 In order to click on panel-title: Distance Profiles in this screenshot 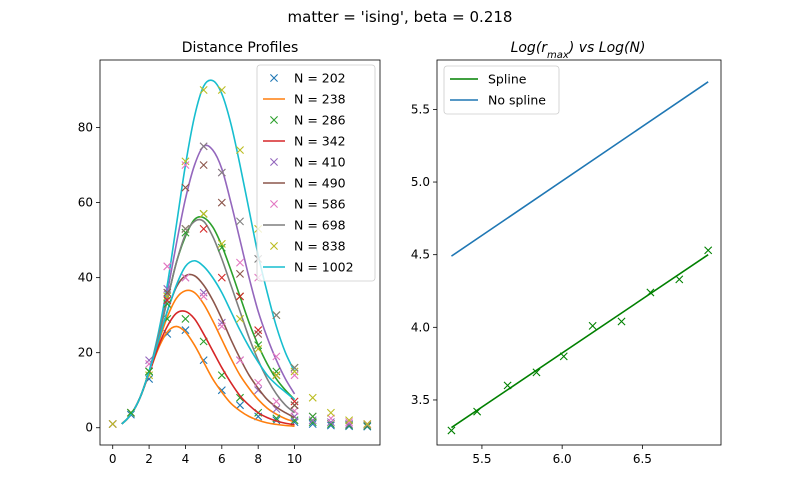, I will do `click(240, 48)`.